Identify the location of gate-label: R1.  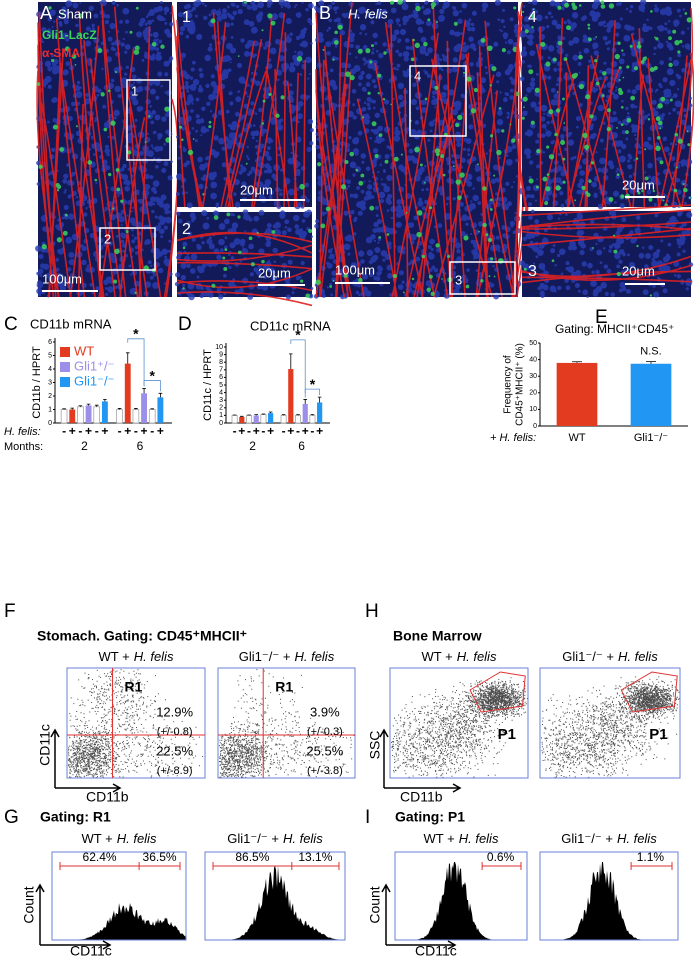
(284, 687).